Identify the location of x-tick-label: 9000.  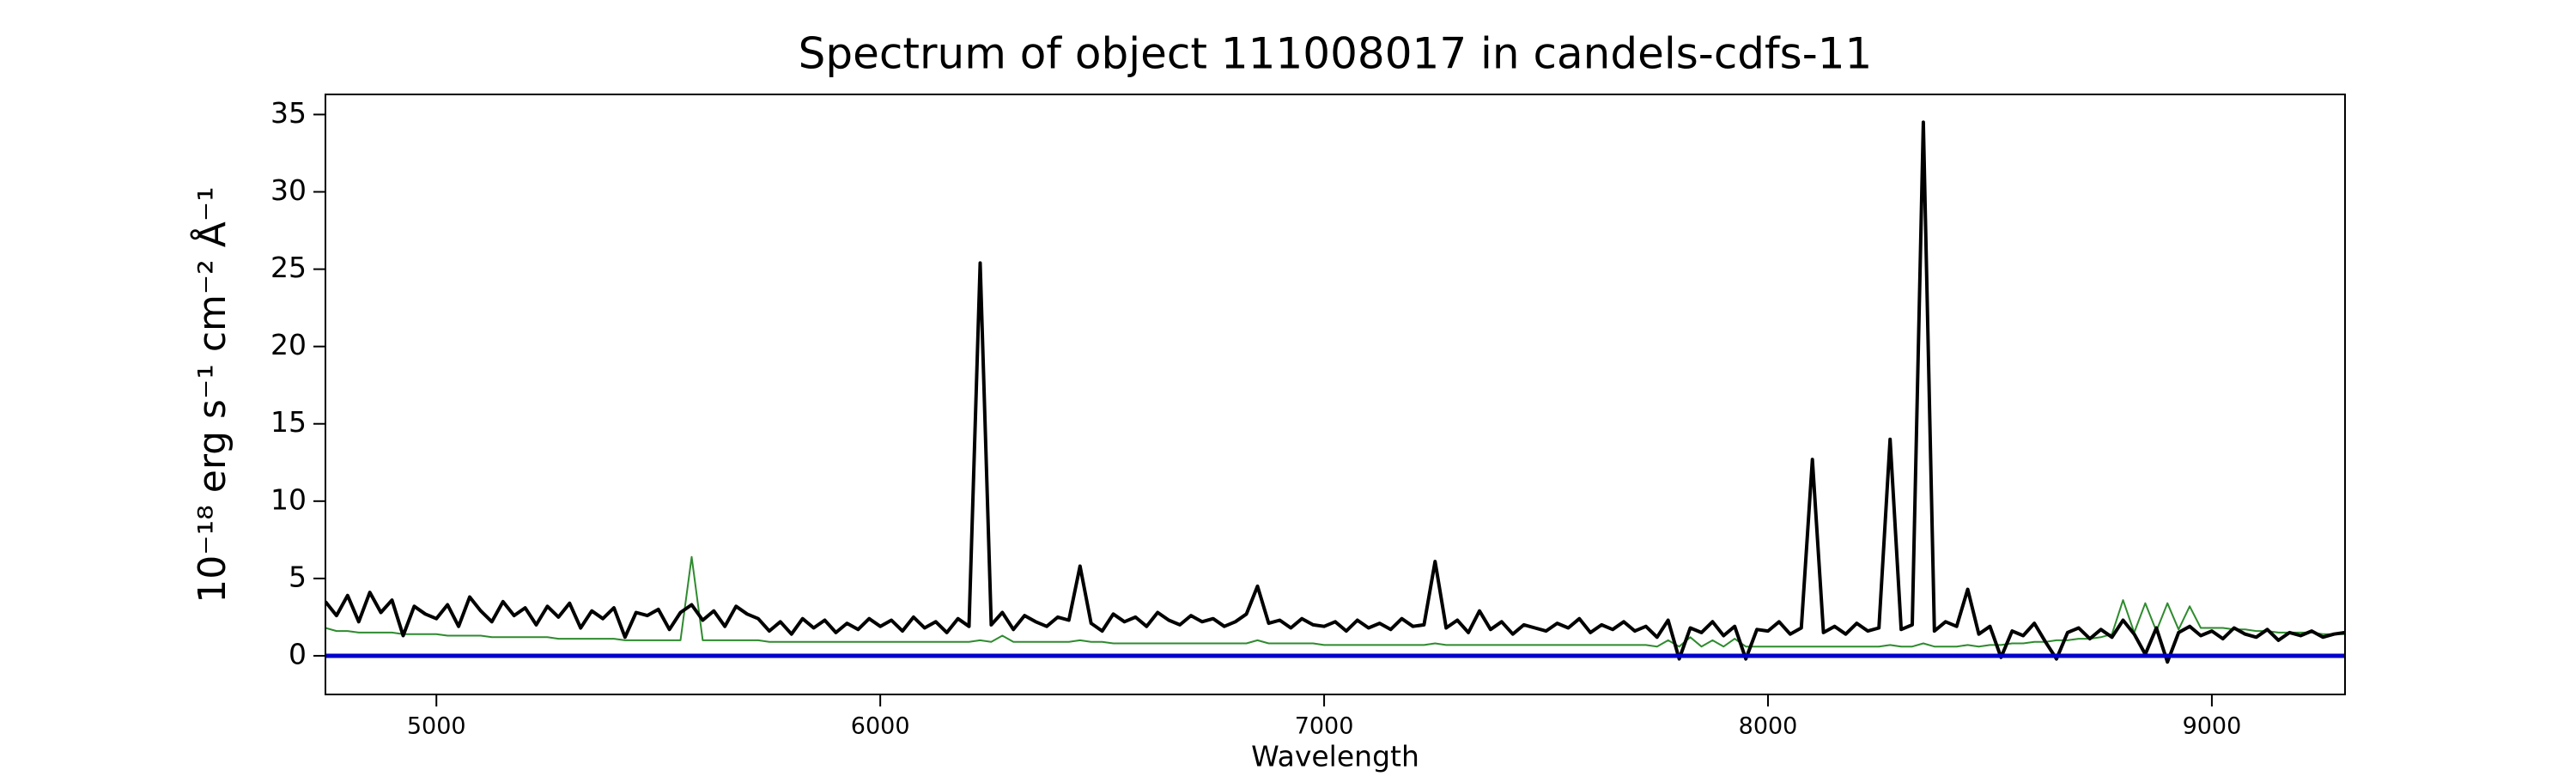
(2212, 726).